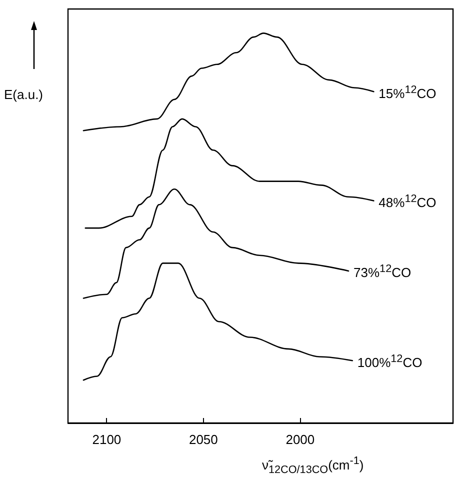 Image resolution: width=454 pixels, height=494 pixels. Describe the element at coordinates (313, 466) in the screenshot. I see `x-axis-title: ν̃$_{12CO/13CO}$(cm$^{-1}$)` at that location.